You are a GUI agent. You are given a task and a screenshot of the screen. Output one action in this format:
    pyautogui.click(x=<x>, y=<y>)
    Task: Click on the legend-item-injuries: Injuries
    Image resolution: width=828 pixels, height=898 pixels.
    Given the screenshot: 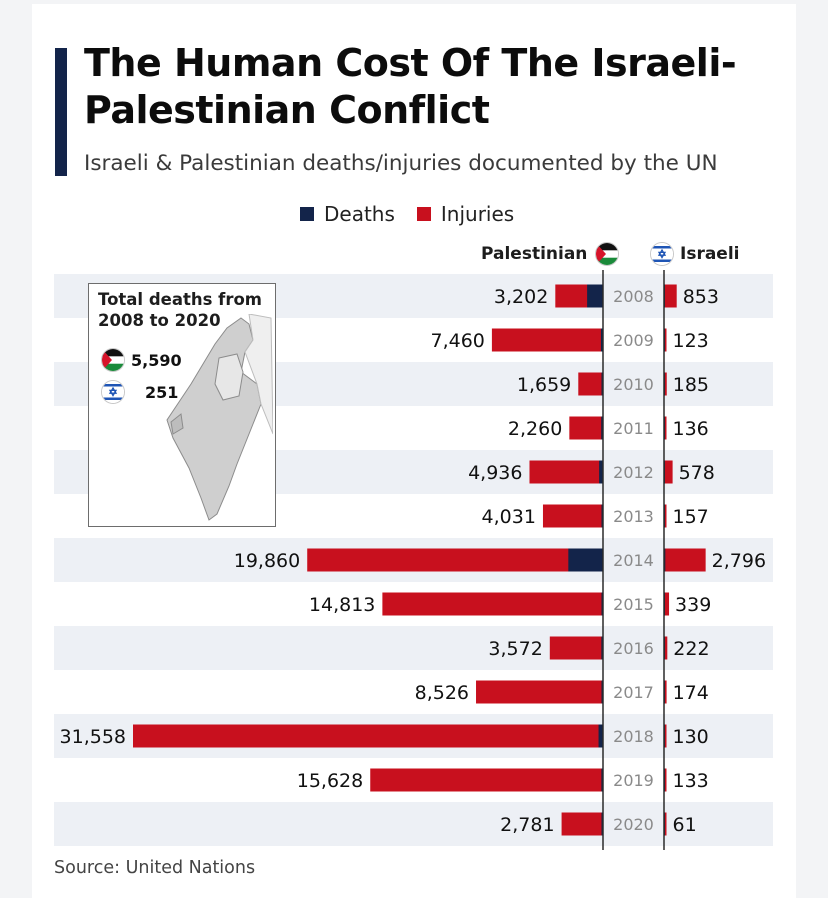 What is the action you would take?
    pyautogui.click(x=465, y=214)
    